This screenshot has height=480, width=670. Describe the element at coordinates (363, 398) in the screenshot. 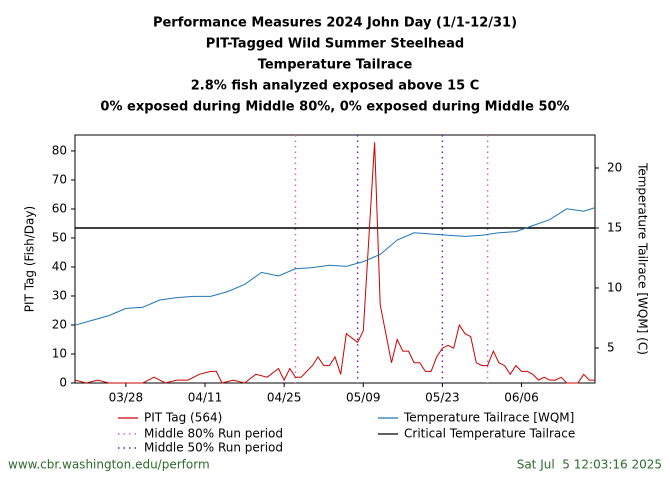

I see `x-tick-label: 05/09` at that location.